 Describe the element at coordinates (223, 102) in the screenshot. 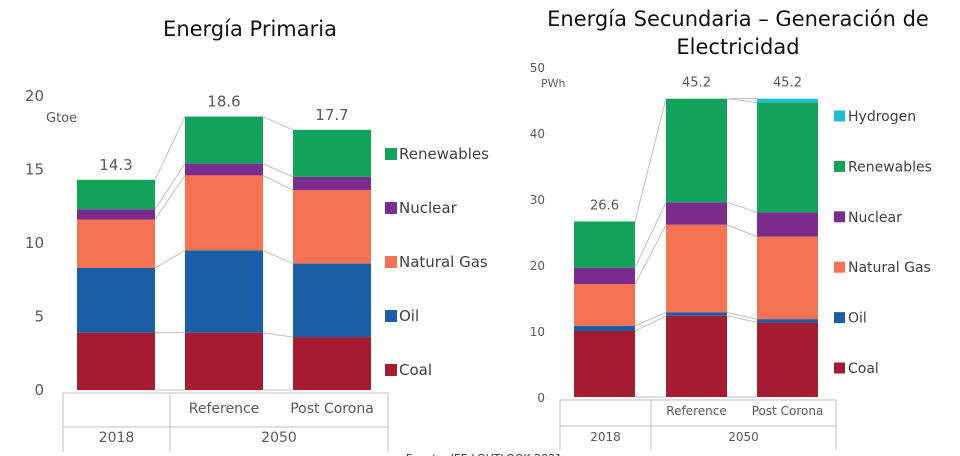

I see `total-label: 18.6` at that location.